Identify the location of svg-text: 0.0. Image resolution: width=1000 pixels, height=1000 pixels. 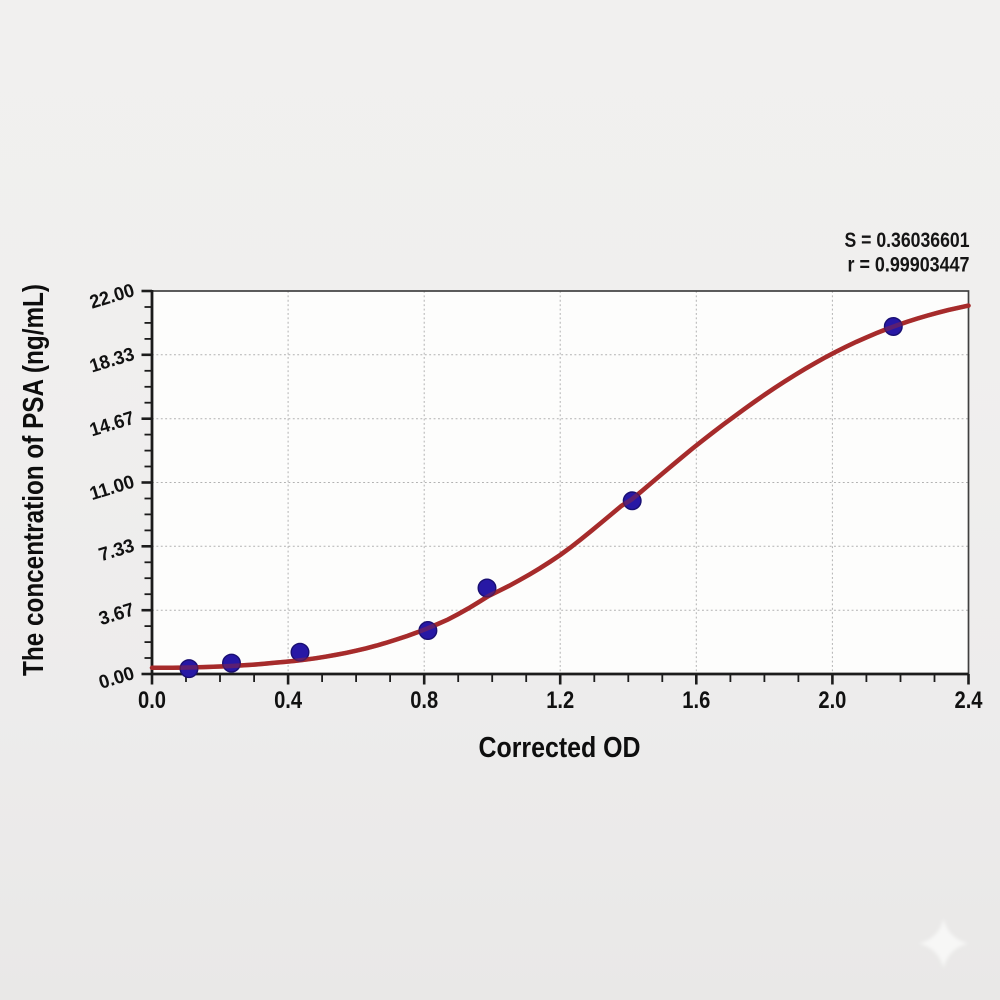
(152, 700).